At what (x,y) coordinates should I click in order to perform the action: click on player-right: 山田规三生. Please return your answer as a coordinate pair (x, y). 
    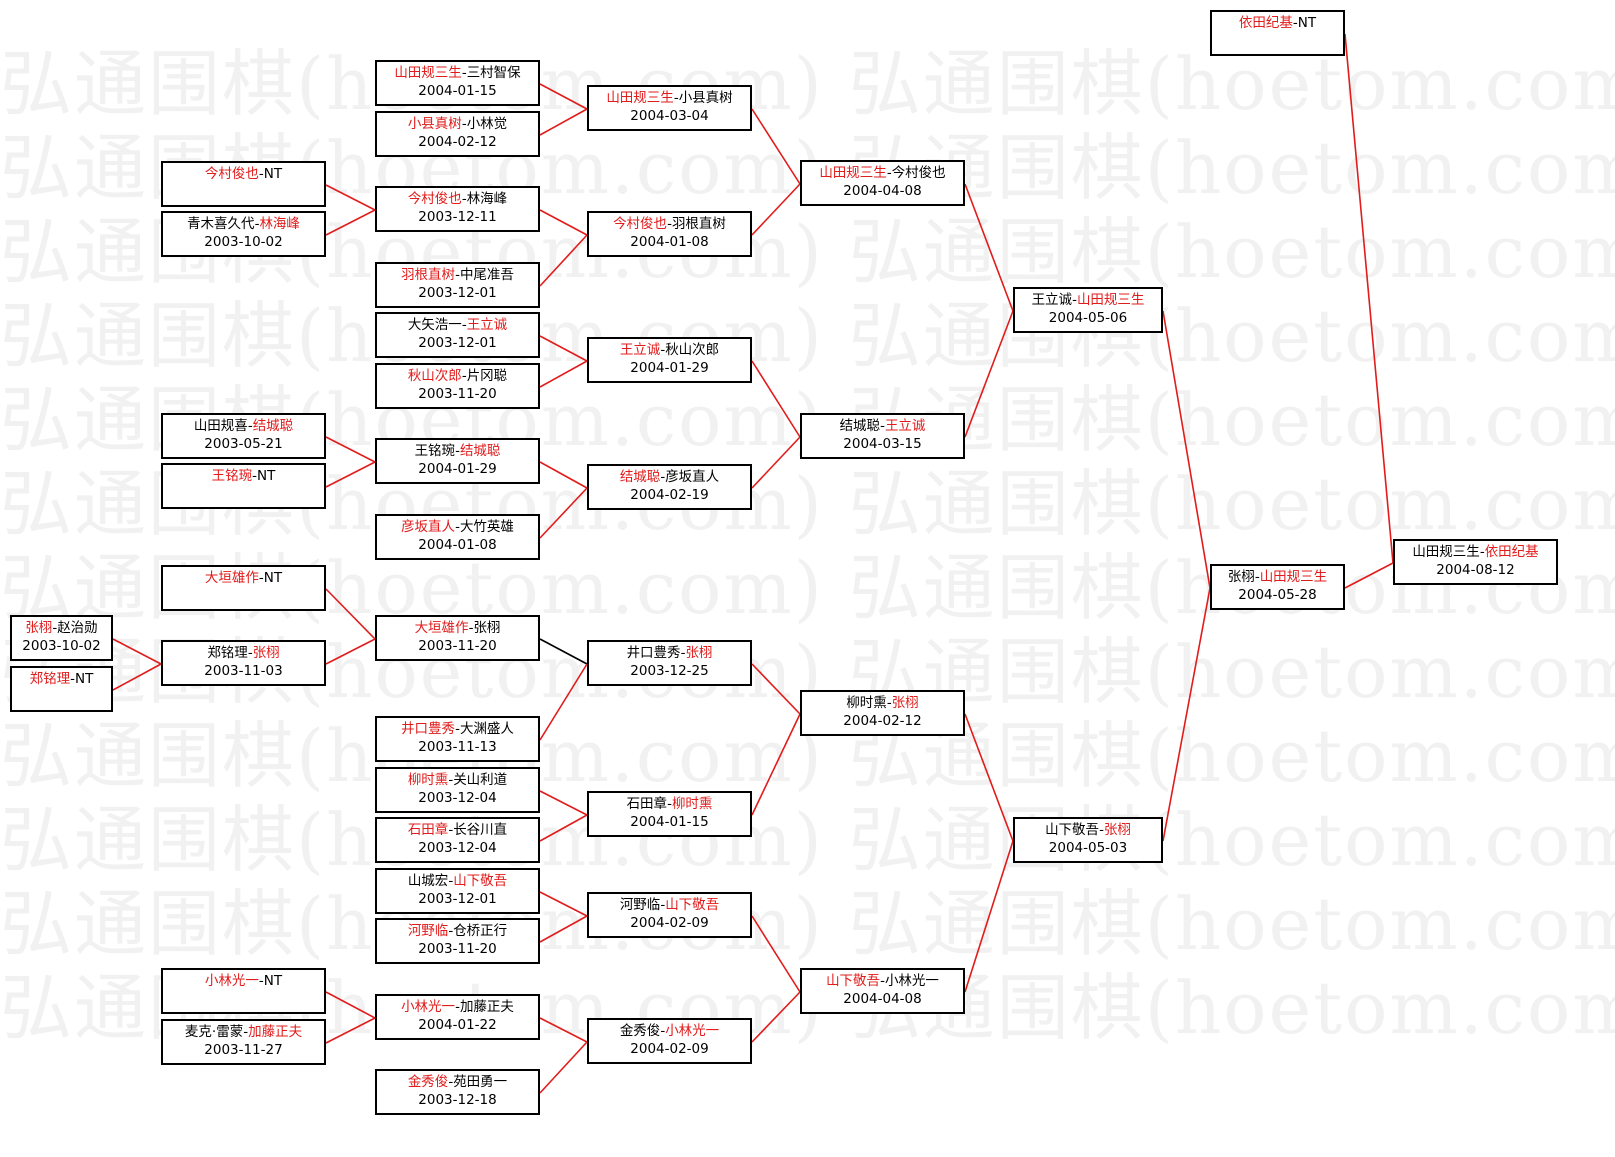
    Looking at the image, I should click on (1110, 300).